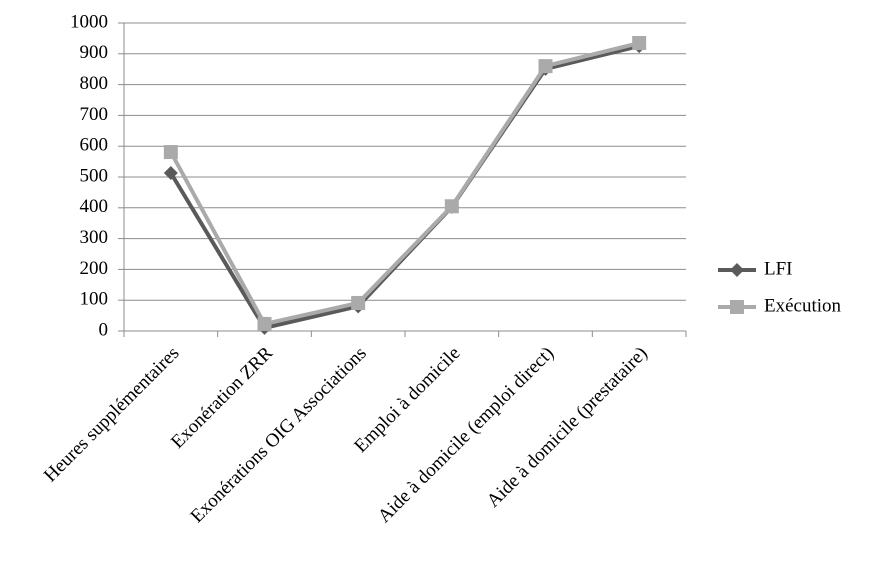  I want to click on x-tick-label: Aide à domicile (emploi direct), so click(466, 435).